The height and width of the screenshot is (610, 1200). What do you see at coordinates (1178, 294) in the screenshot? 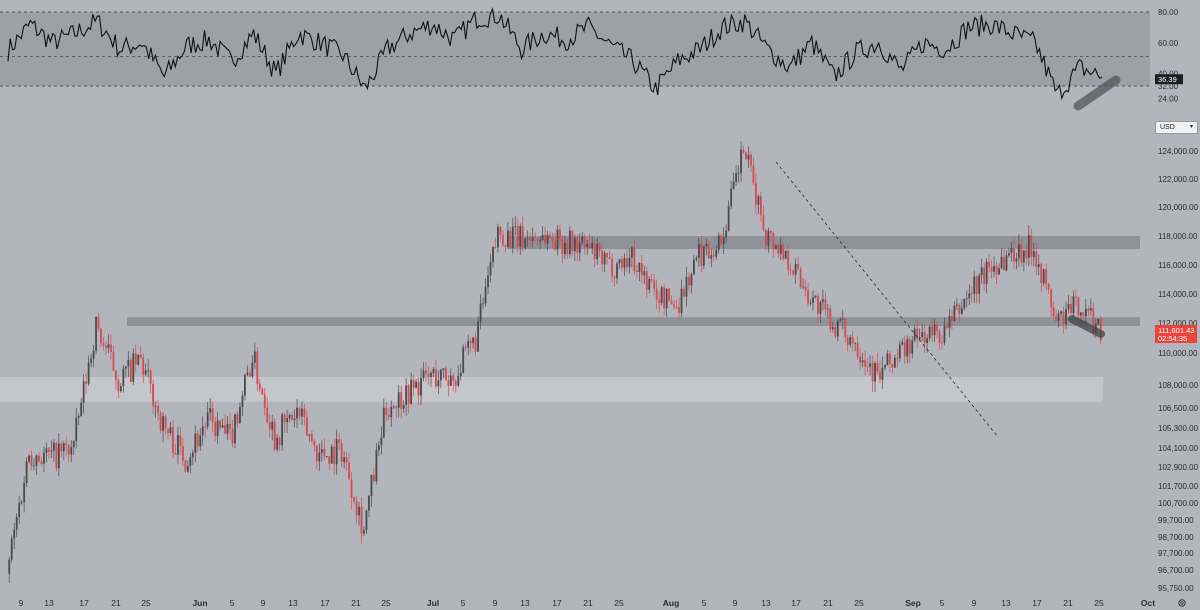
I see `price-axis-tick: 114,000.00` at bounding box center [1178, 294].